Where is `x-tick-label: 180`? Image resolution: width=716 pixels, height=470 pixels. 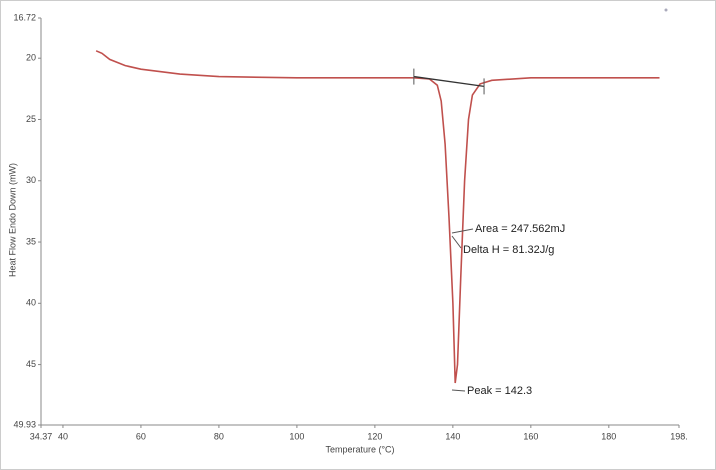
x-tick-label: 180 is located at coordinates (608, 436).